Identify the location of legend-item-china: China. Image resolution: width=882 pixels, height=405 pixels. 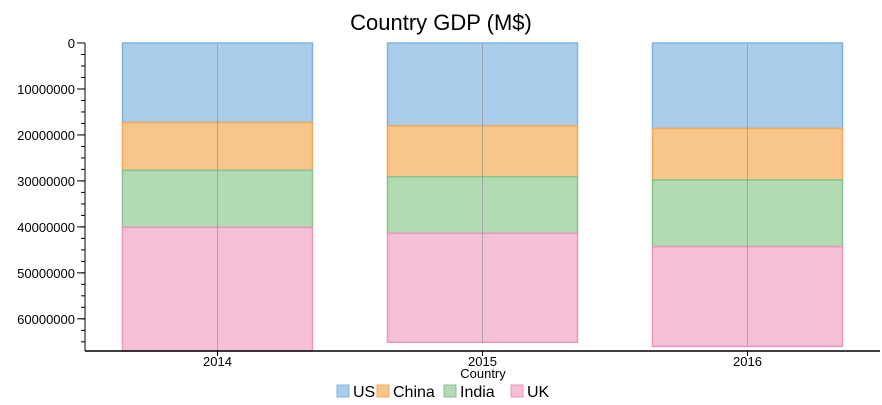
(405, 392).